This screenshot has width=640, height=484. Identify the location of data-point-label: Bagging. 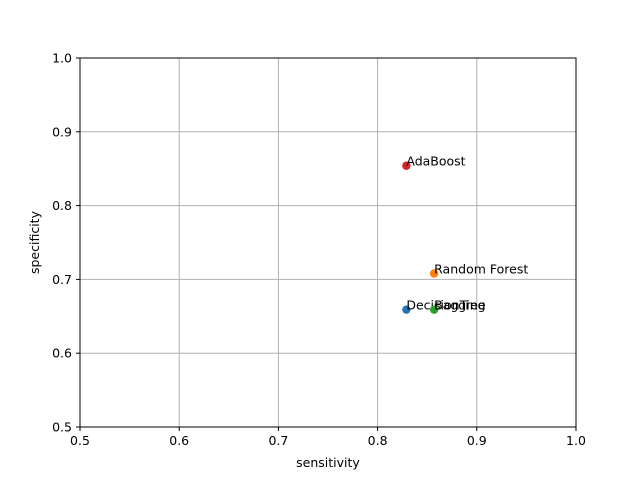
(459, 305).